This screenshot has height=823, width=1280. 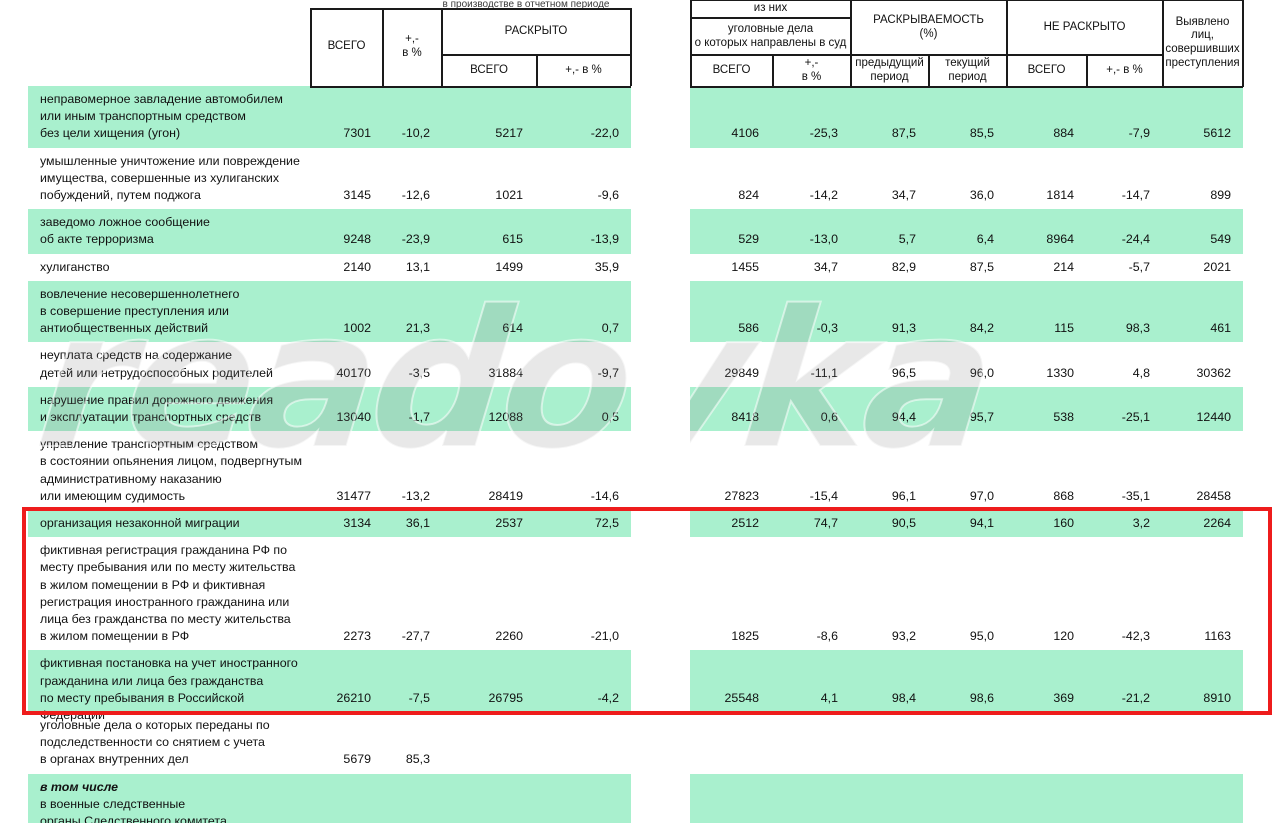 What do you see at coordinates (1217, 133) in the screenshot?
I see `table-cell: 5612` at bounding box center [1217, 133].